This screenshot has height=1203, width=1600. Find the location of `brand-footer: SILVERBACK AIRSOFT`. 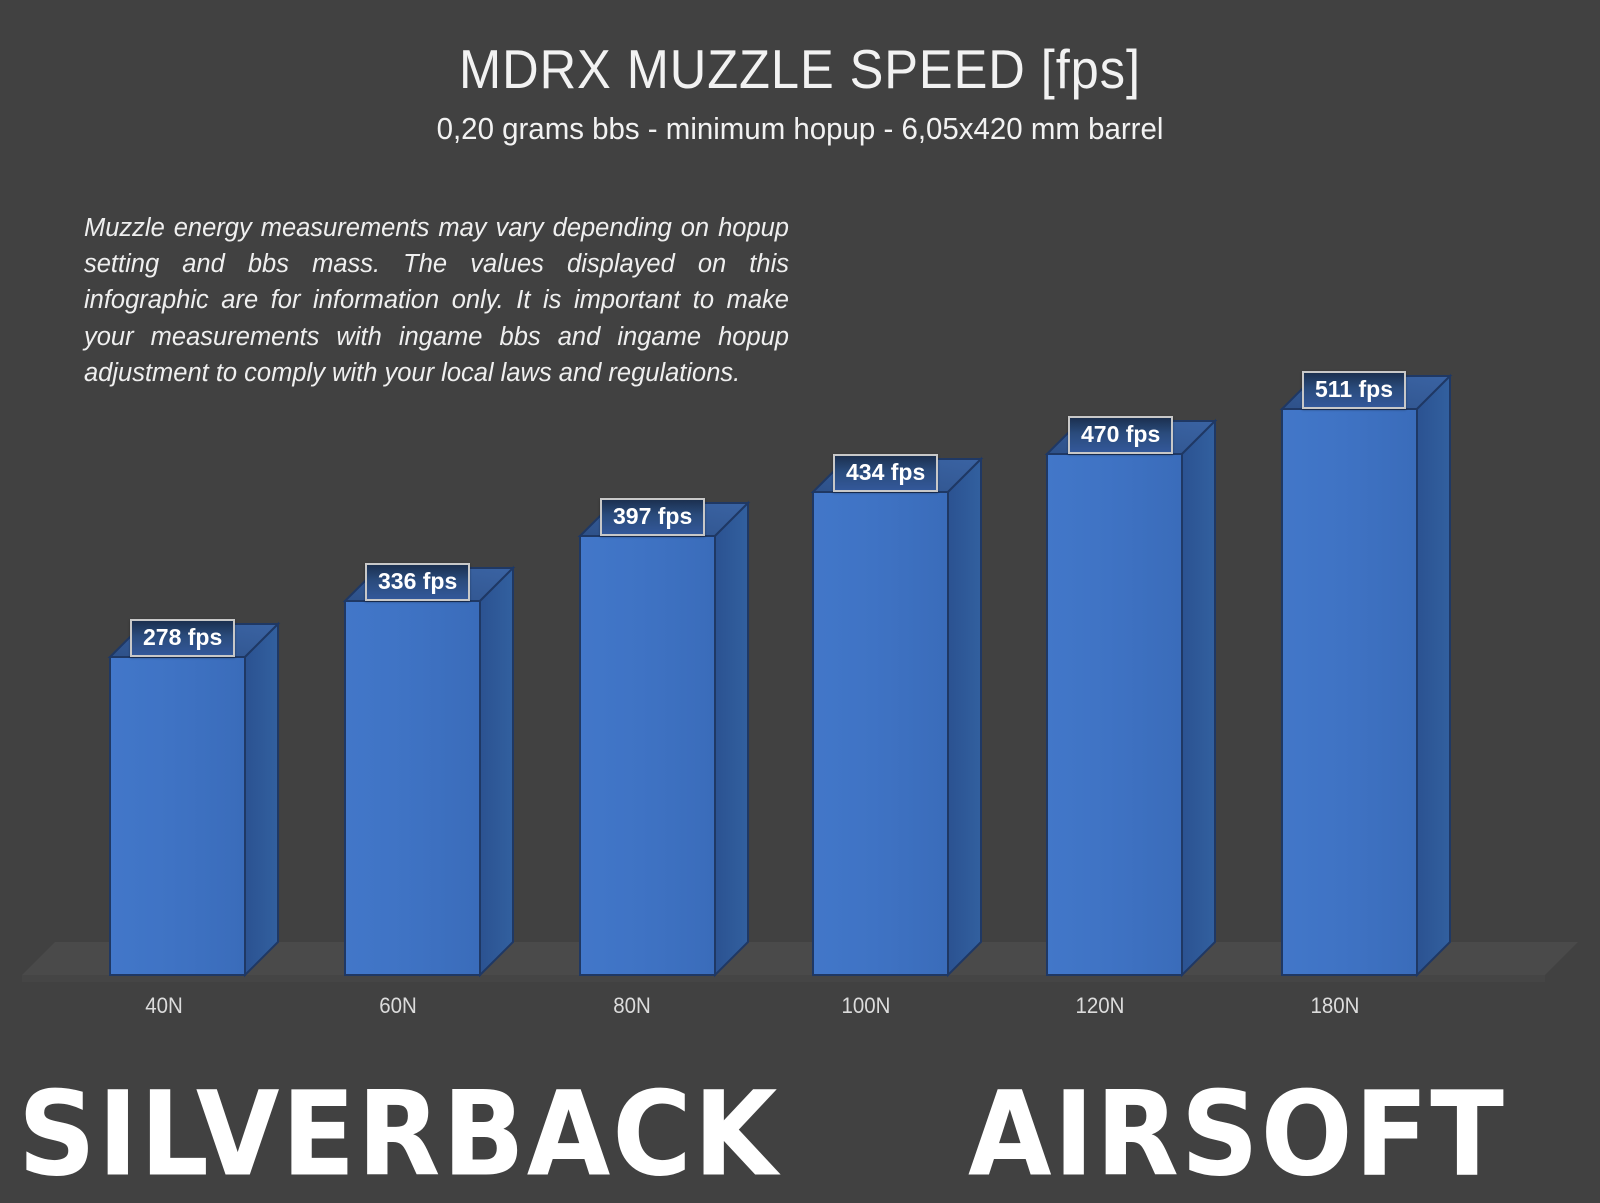

brand-footer: SILVERBACK AIRSOFT is located at coordinates (800, 1135).